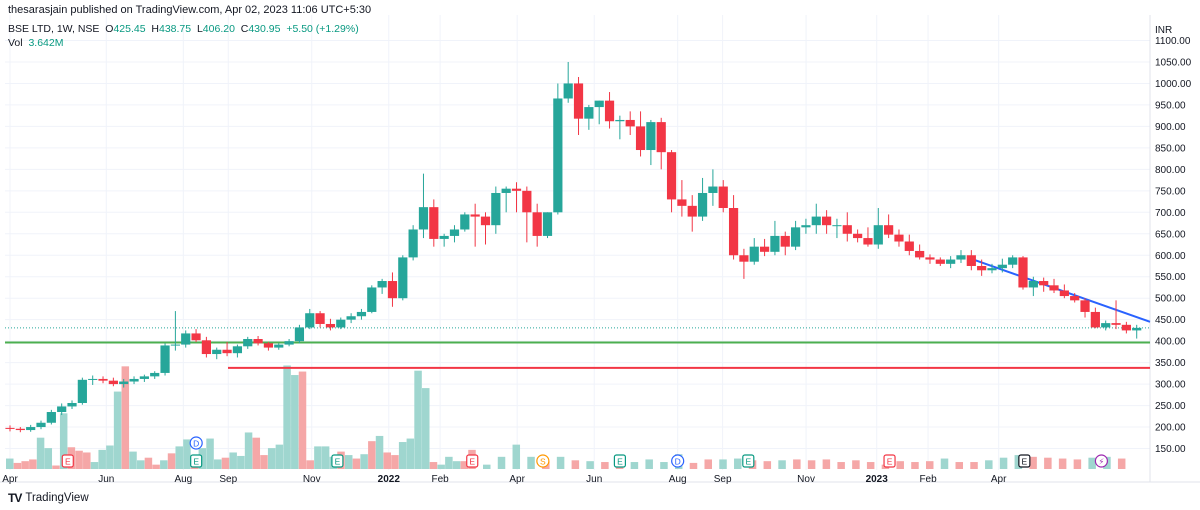 This screenshot has width=1200, height=510. Describe the element at coordinates (1170, 342) in the screenshot. I see `price-tick-label: 400.00` at that location.